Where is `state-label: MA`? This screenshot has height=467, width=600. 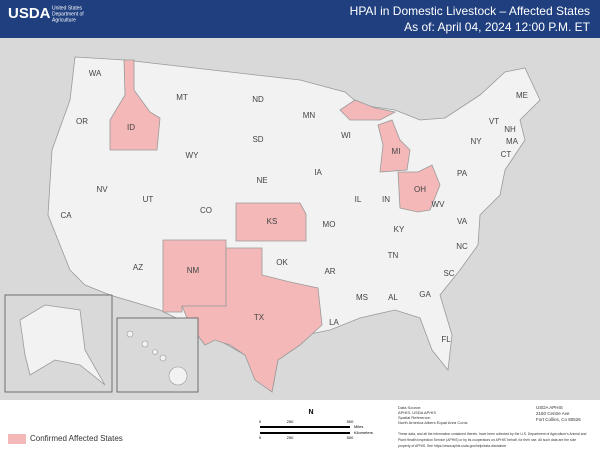
state-label: MA is located at coordinates (512, 141).